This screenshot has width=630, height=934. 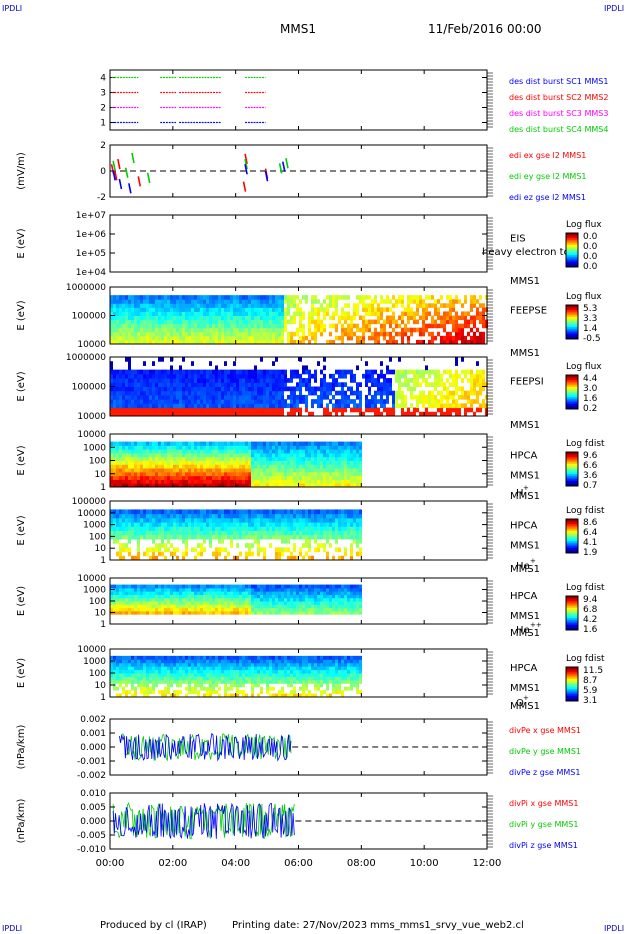 I want to click on spec-3-colorbar-step, so click(x=572, y=247).